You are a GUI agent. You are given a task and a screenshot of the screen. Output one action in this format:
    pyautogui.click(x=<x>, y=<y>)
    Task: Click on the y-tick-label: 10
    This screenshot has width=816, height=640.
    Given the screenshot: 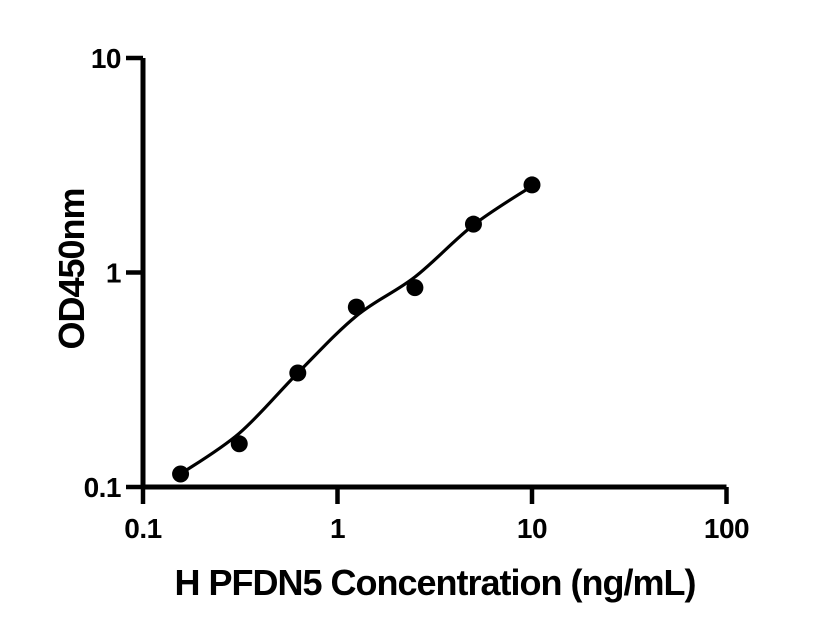 What is the action you would take?
    pyautogui.click(x=106, y=58)
    